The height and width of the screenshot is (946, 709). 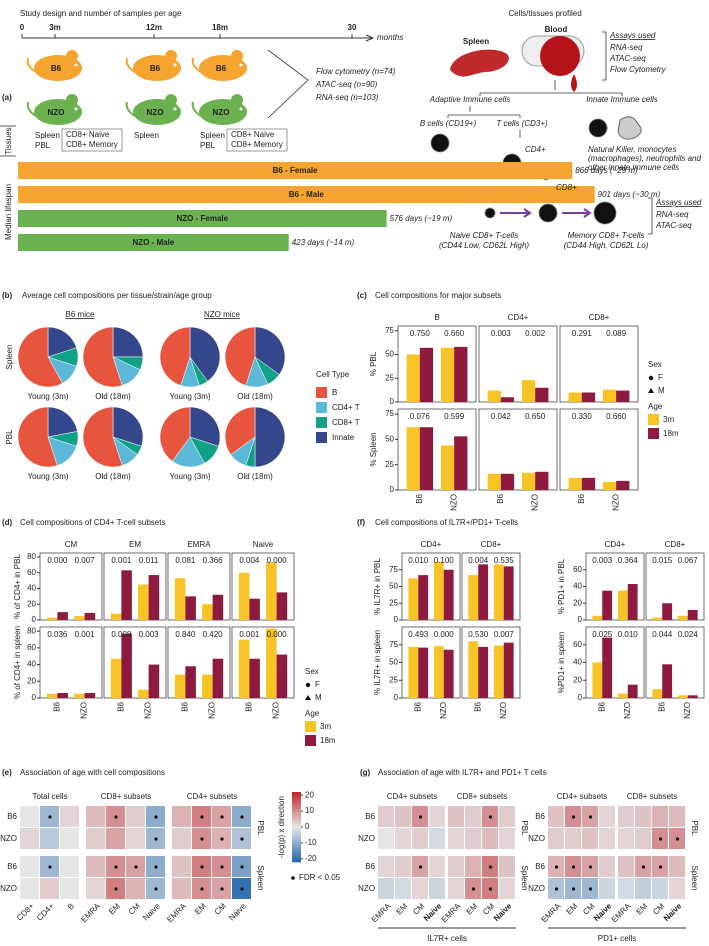 What do you see at coordinates (370, 38) in the screenshot?
I see `timeline-arrow` at bounding box center [370, 38].